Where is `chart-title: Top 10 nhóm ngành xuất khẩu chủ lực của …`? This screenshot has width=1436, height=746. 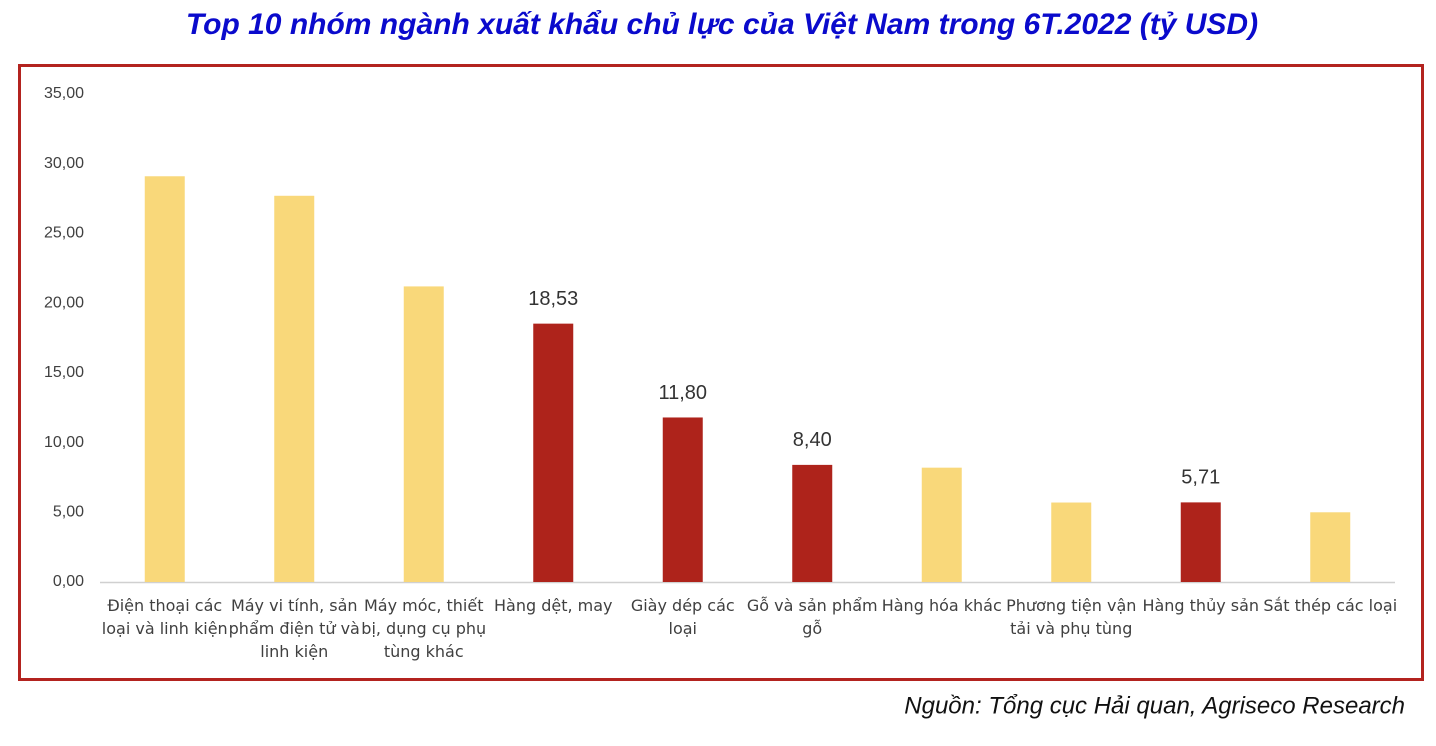 chart-title: Top 10 nhóm ngành xuất khẩu chủ lực của … is located at coordinates (722, 24).